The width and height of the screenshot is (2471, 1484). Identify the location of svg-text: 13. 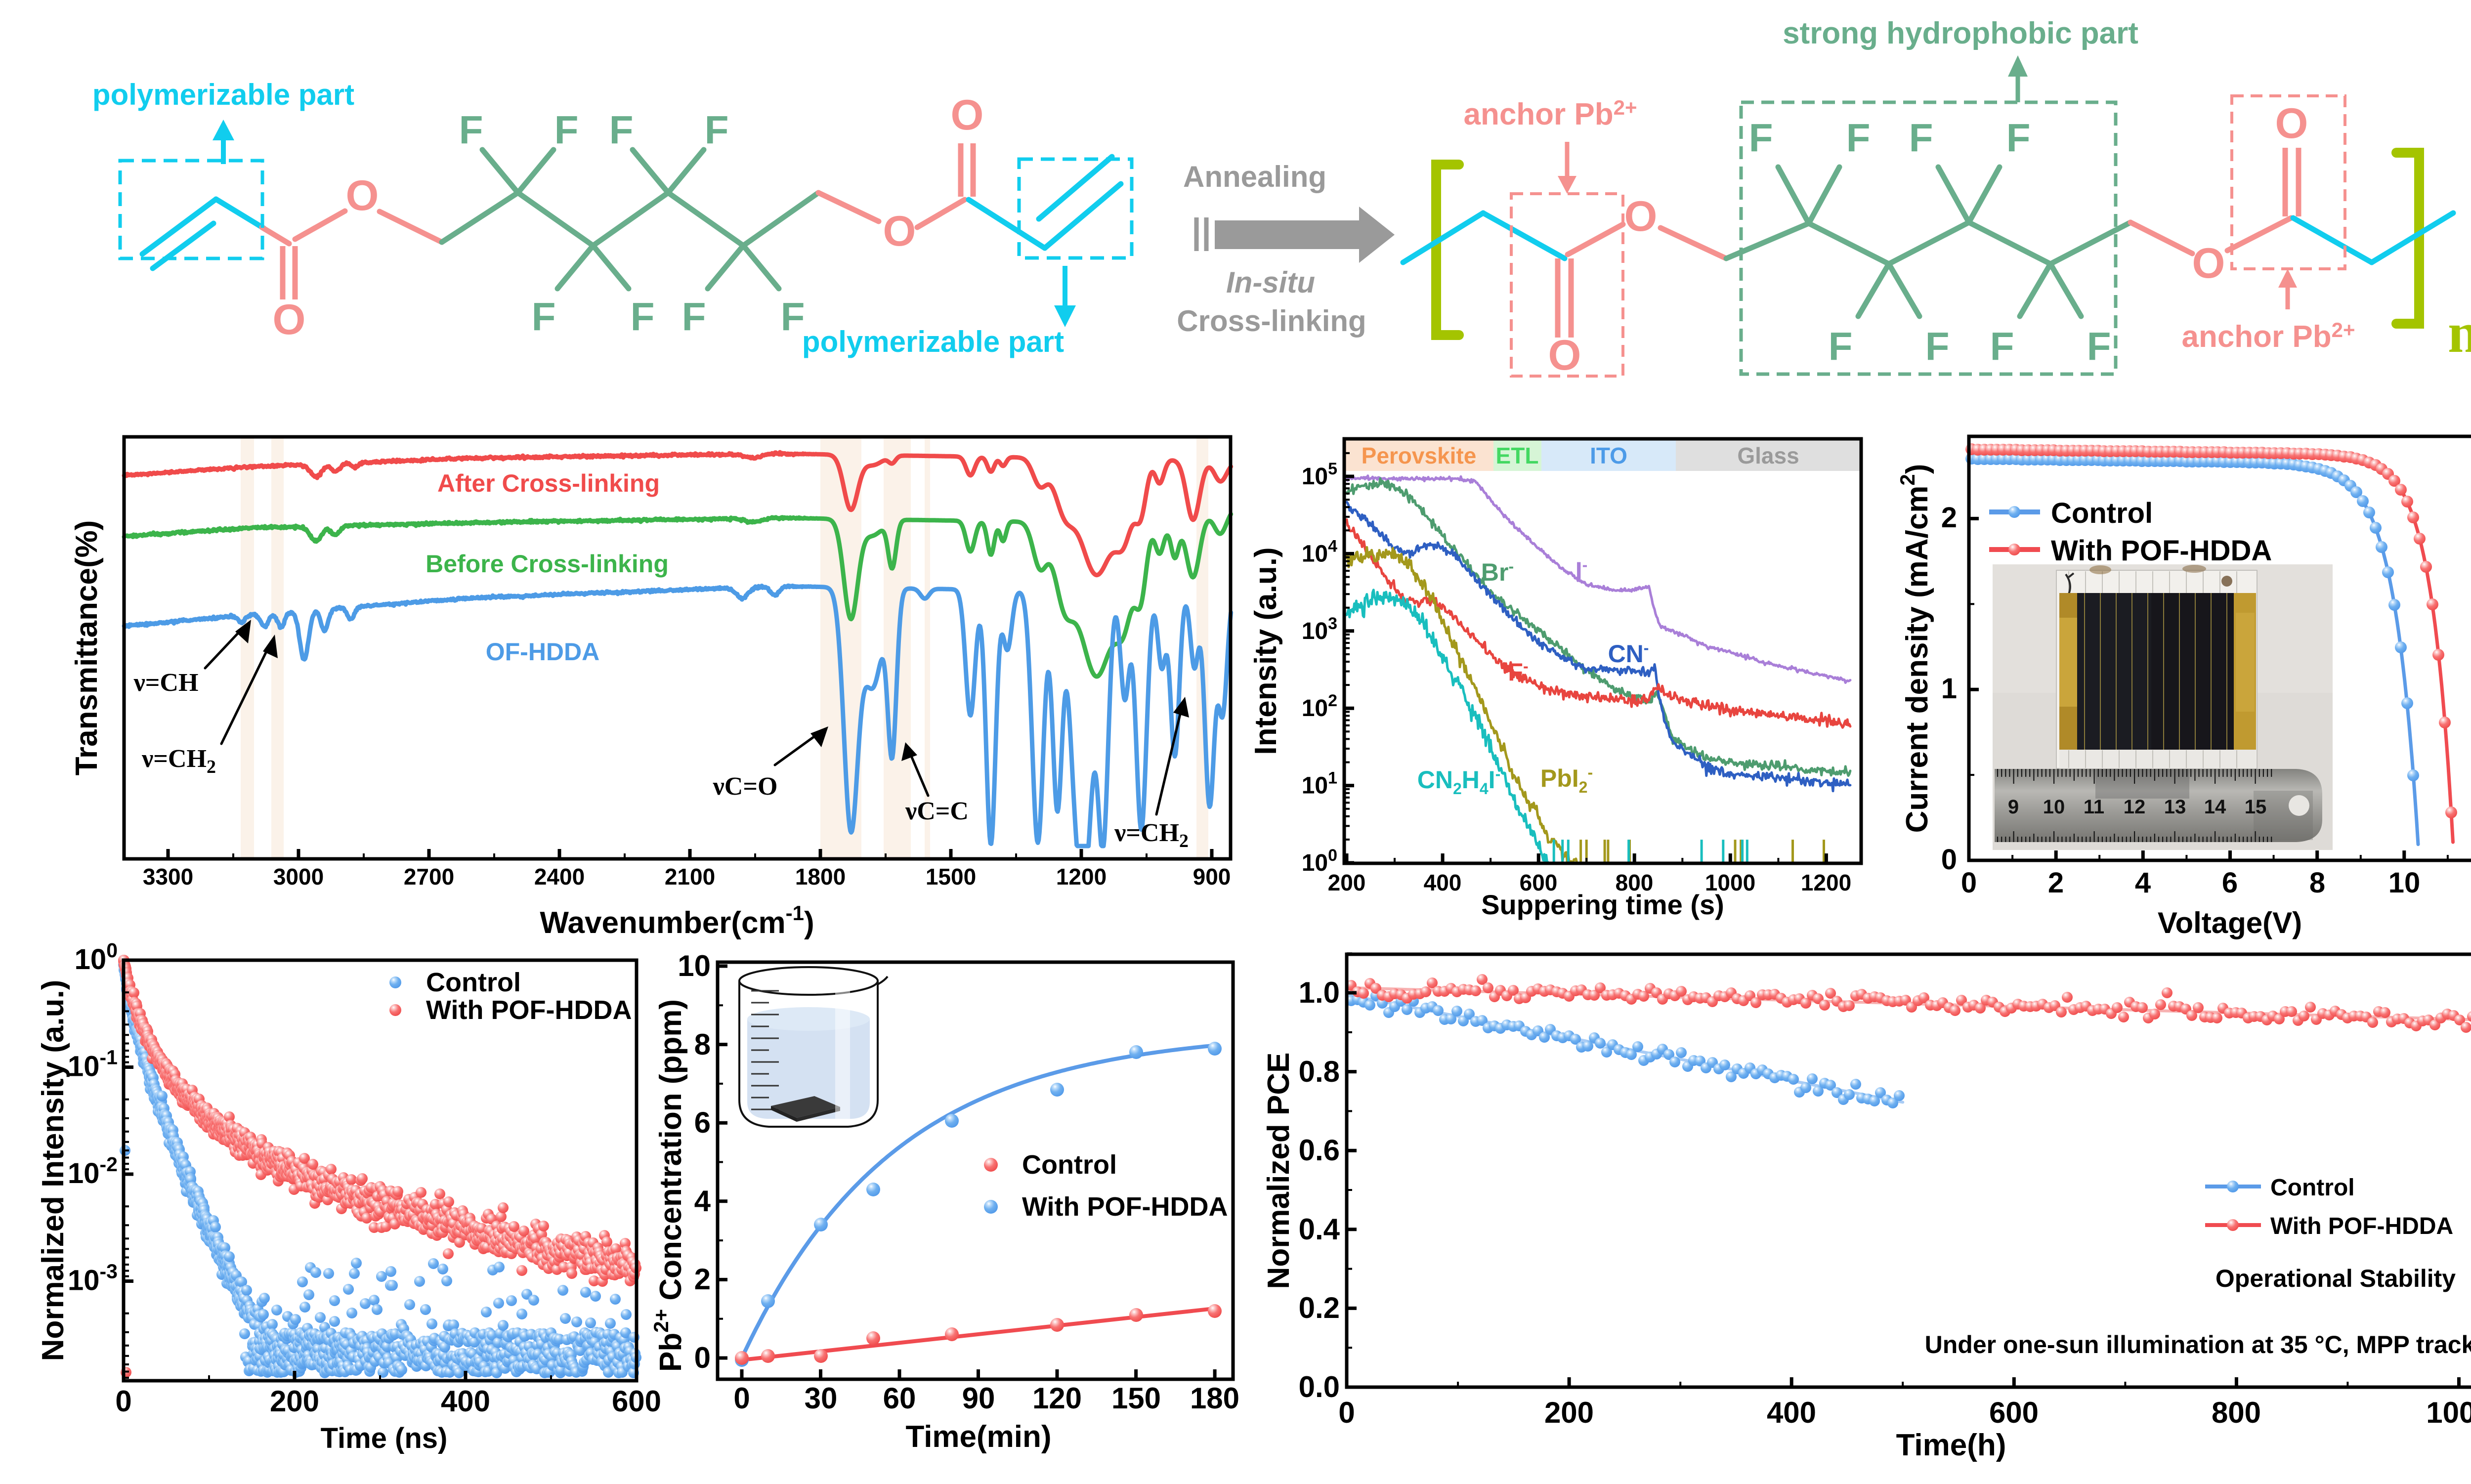
(2175, 807).